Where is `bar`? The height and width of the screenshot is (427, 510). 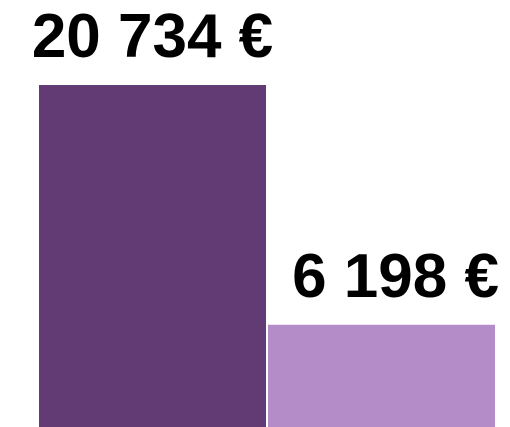 bar is located at coordinates (381, 375).